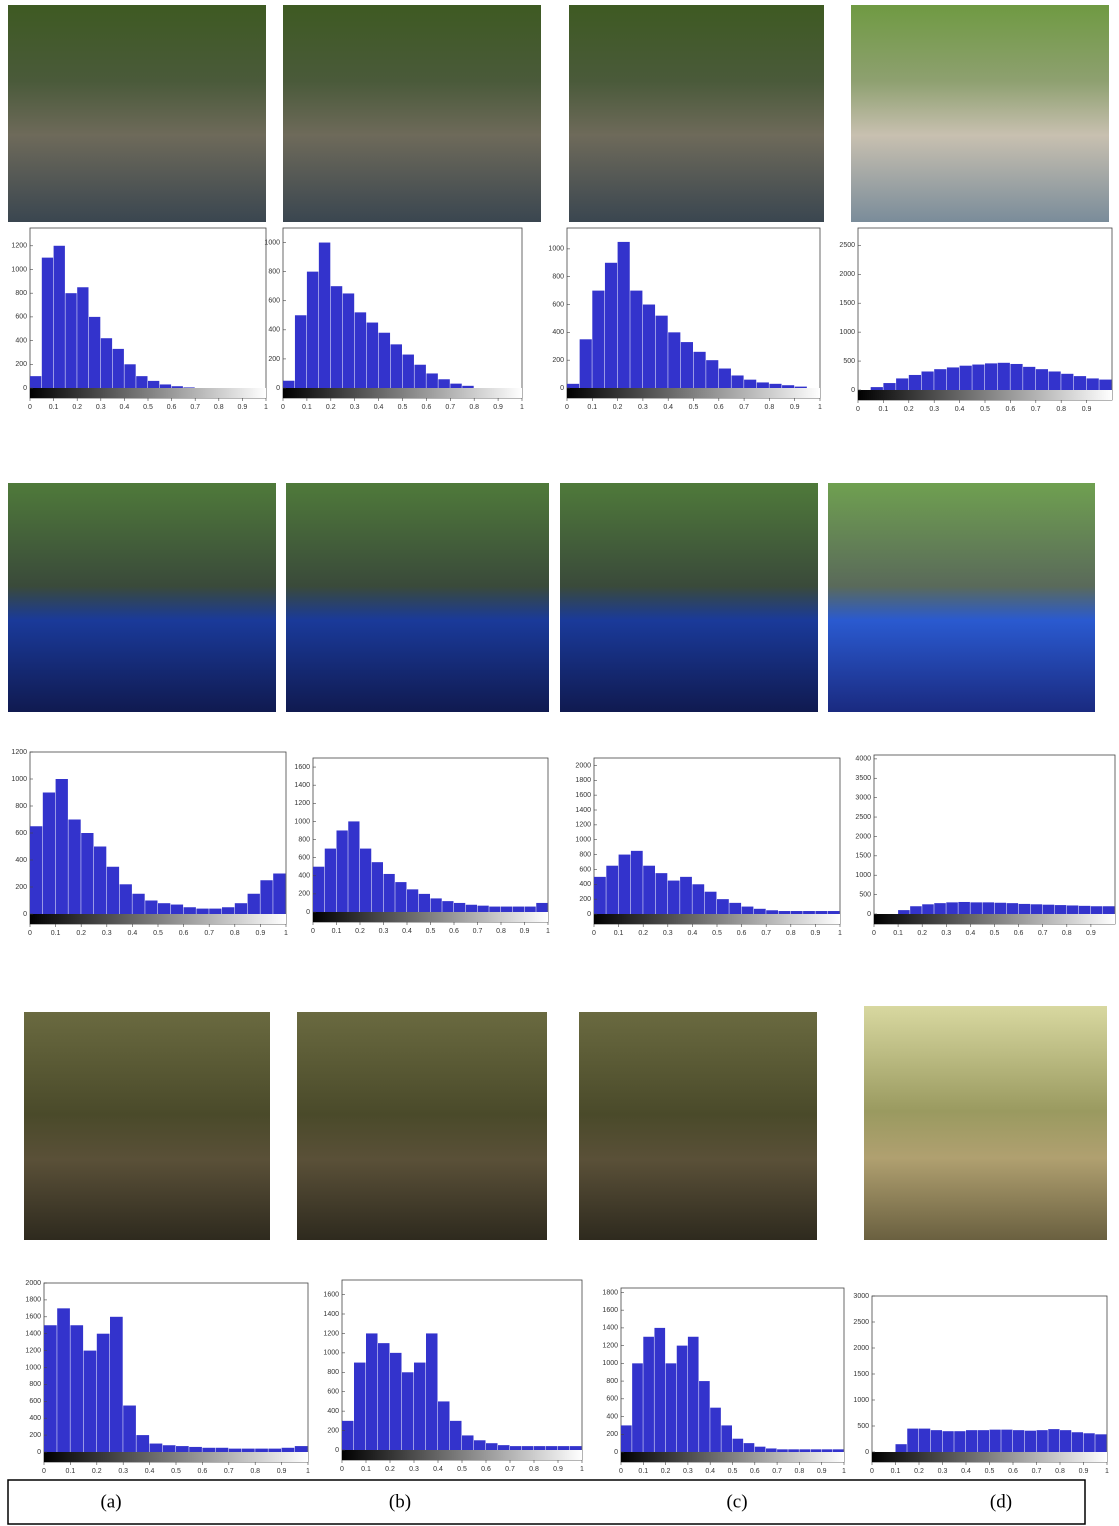 The width and height of the screenshot is (1119, 1526). Describe the element at coordinates (283, 407) in the screenshot. I see `x-tick-label: 0` at that location.